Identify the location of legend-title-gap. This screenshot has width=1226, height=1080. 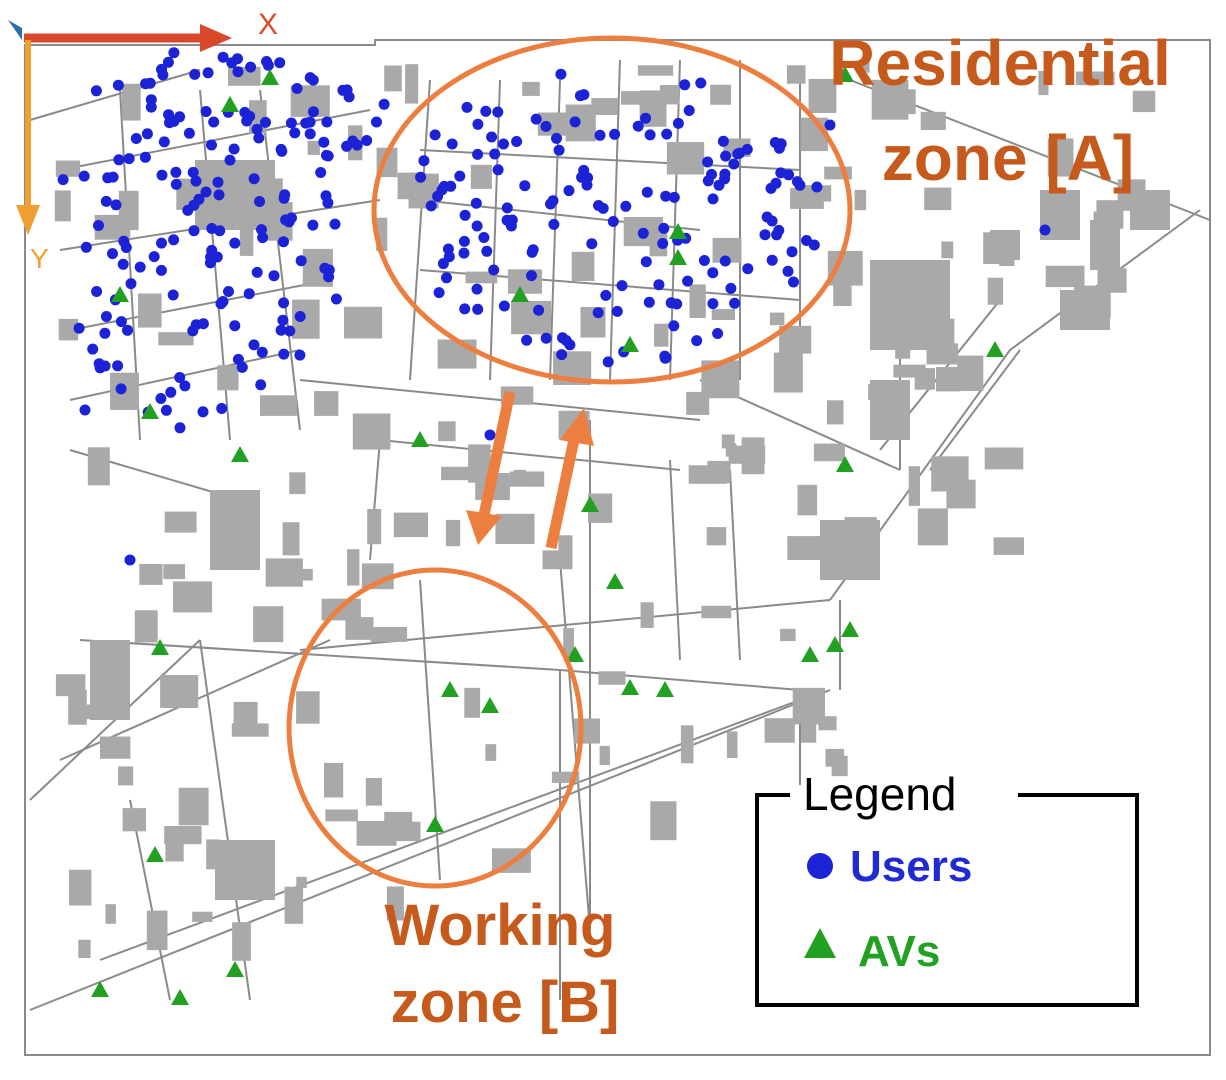
(904, 795).